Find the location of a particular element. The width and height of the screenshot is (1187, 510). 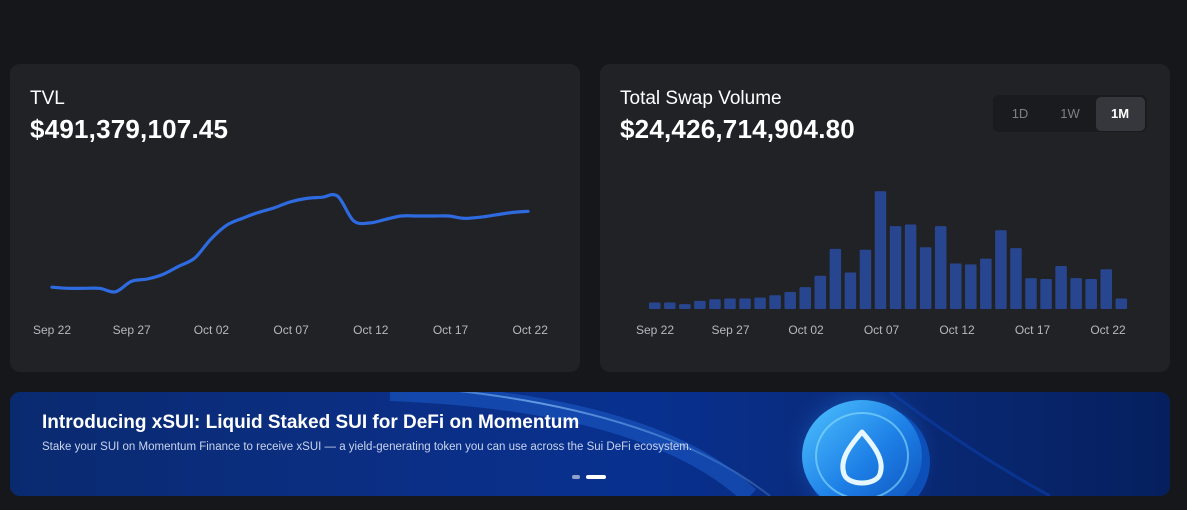

range-button-1m: 1M is located at coordinates (1120, 113).